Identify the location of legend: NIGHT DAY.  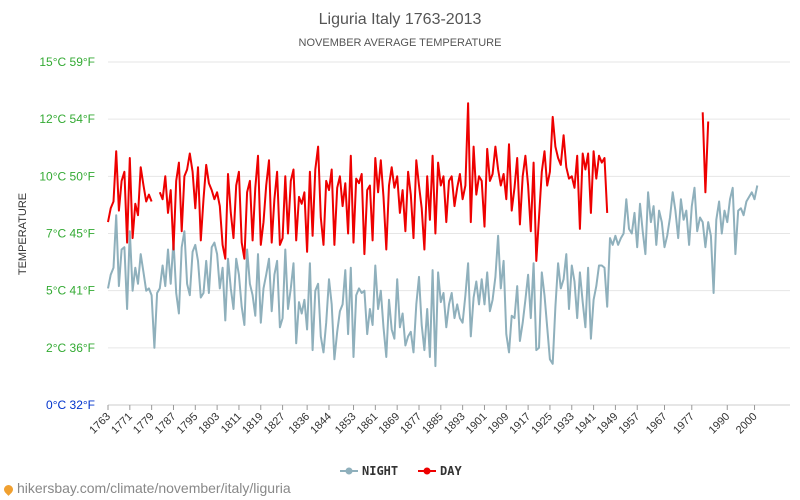
(401, 471).